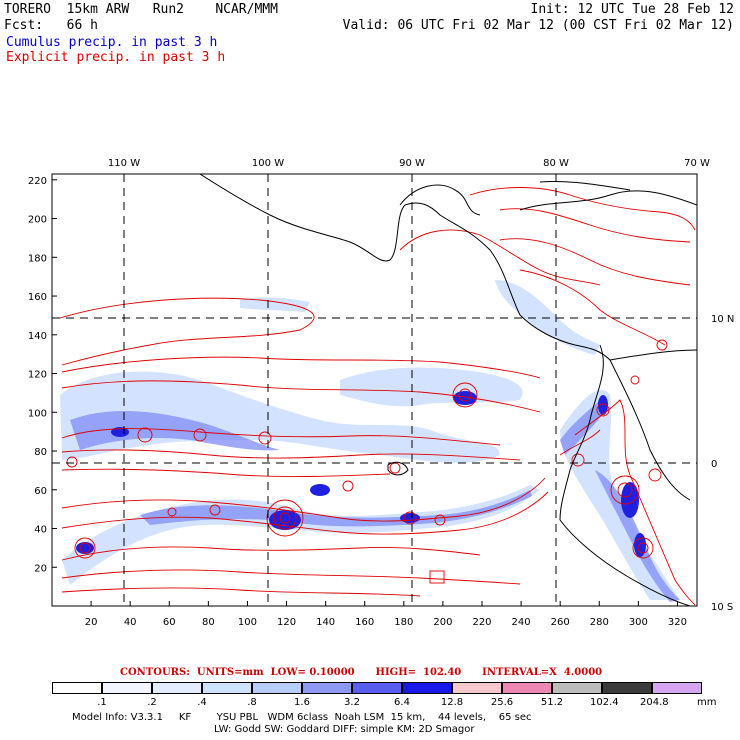 Image resolution: width=740 pixels, height=740 pixels. What do you see at coordinates (599, 622) in the screenshot?
I see `x-tick-label: 280` at bounding box center [599, 622].